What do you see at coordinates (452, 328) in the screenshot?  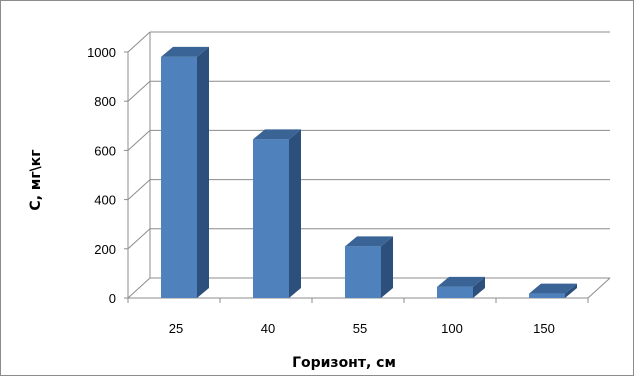 I see `x-tick-label: 100` at bounding box center [452, 328].